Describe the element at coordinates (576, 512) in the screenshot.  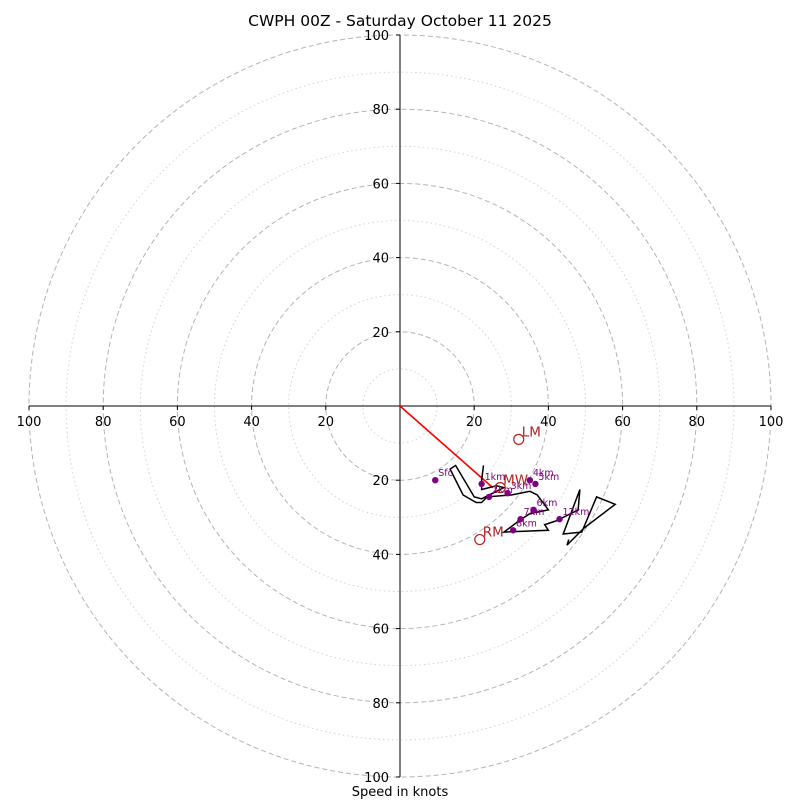
I see `height-marker-label: 12km` at that location.